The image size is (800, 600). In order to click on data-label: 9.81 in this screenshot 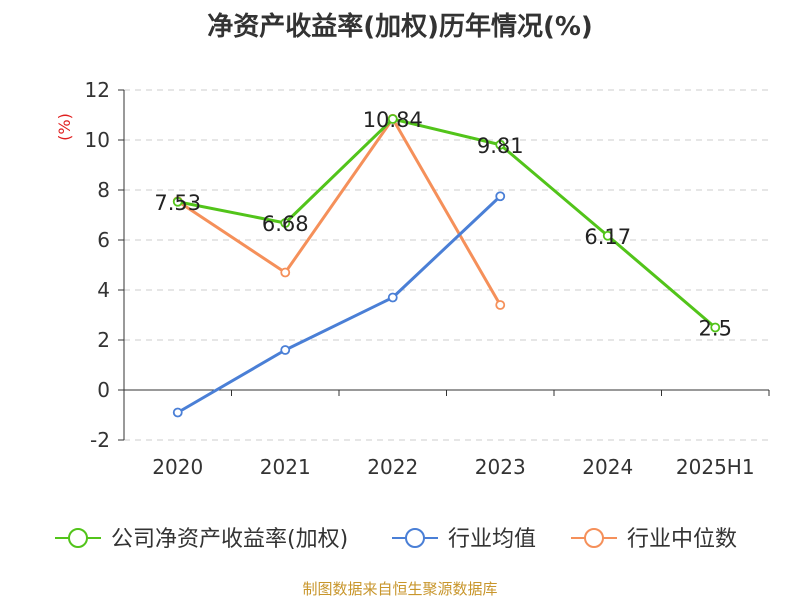, I will do `click(500, 146)`.